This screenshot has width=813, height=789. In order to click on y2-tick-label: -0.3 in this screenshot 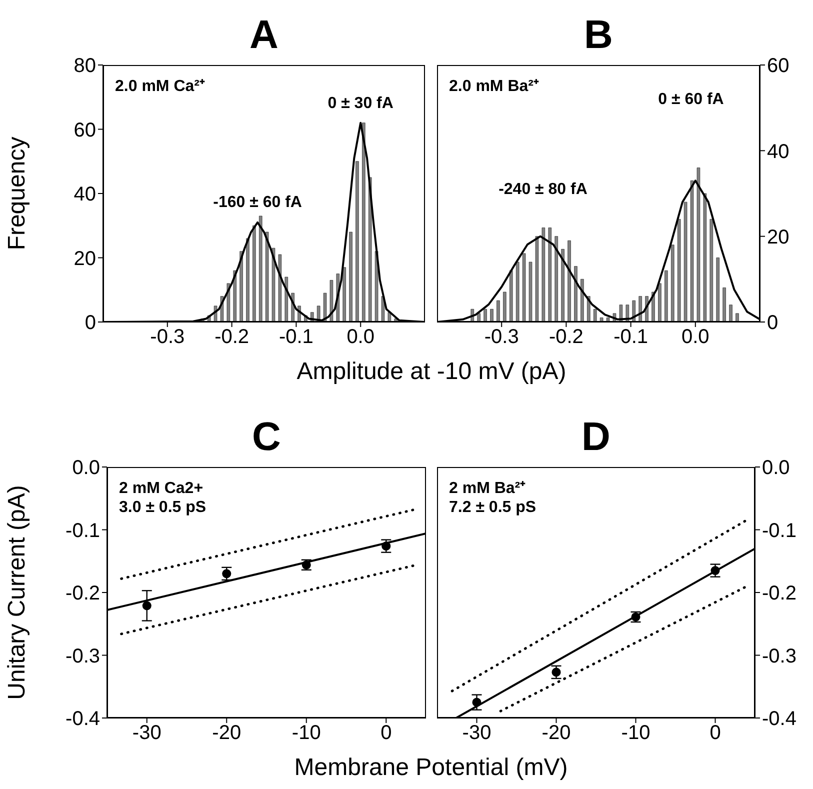, I will do `click(779, 656)`.